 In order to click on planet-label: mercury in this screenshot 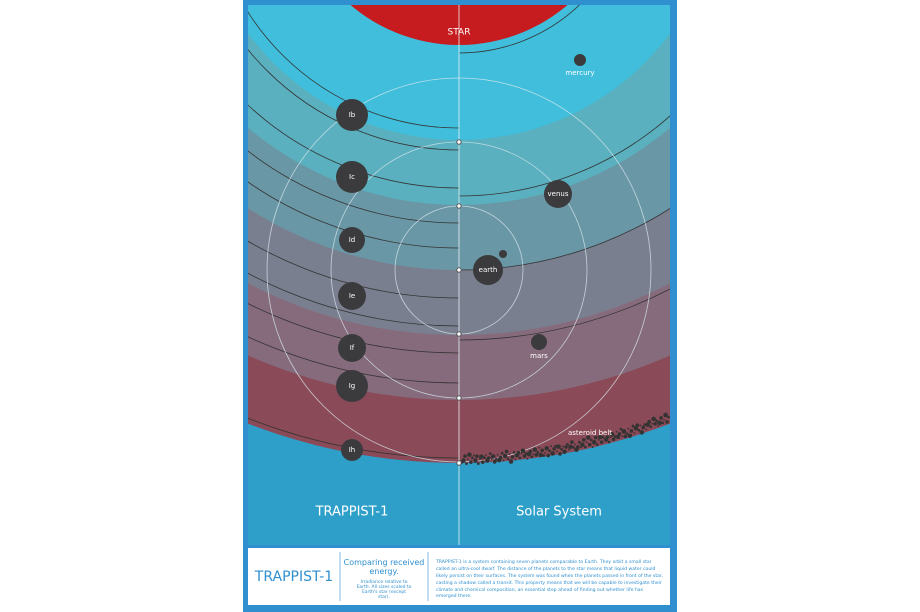, I will do `click(579, 73)`.